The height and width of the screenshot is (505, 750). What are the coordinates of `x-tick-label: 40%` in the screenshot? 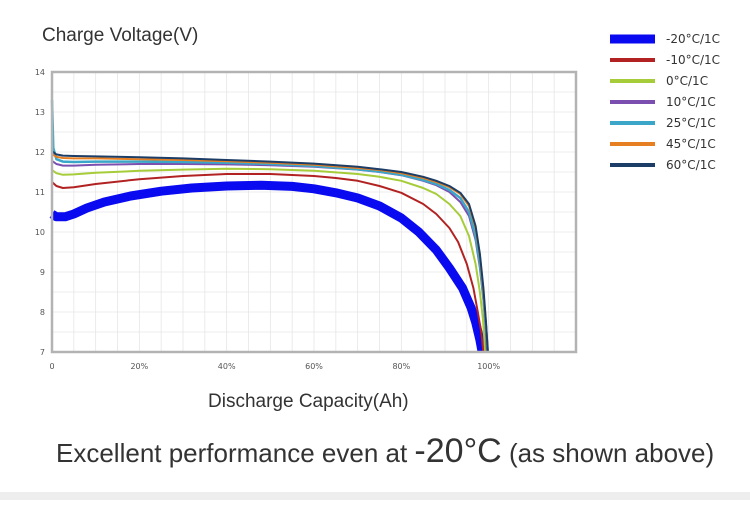 It's located at (227, 366).